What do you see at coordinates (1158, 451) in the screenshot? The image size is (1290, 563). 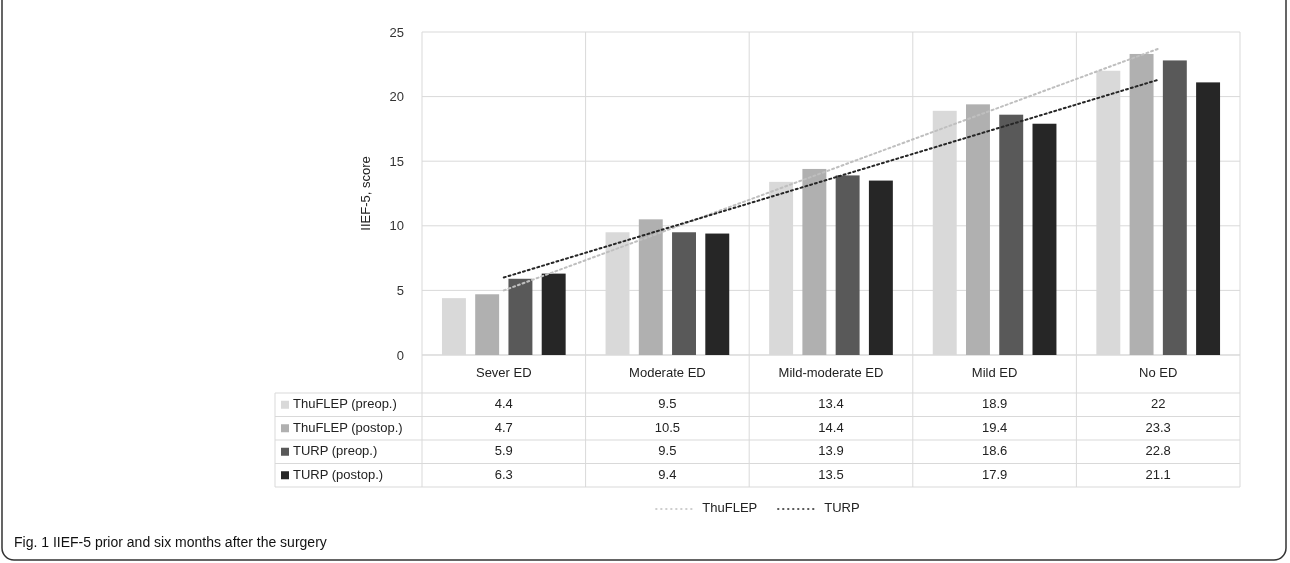 I see `data-label: 22.8` at bounding box center [1158, 451].